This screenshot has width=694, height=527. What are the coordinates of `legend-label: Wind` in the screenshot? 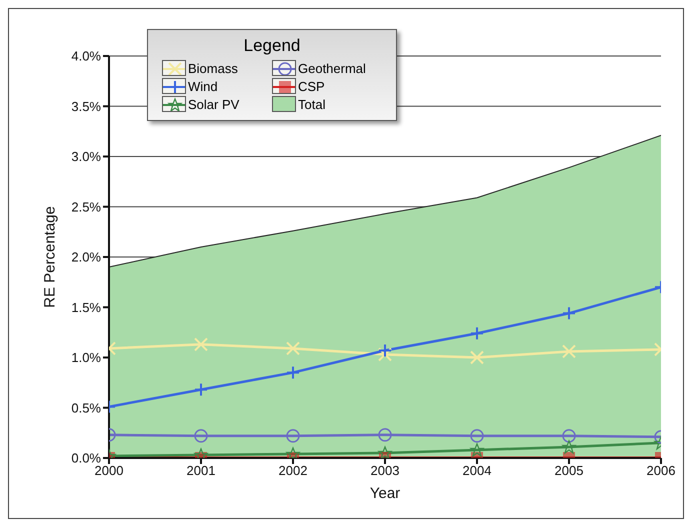 It's located at (203, 86).